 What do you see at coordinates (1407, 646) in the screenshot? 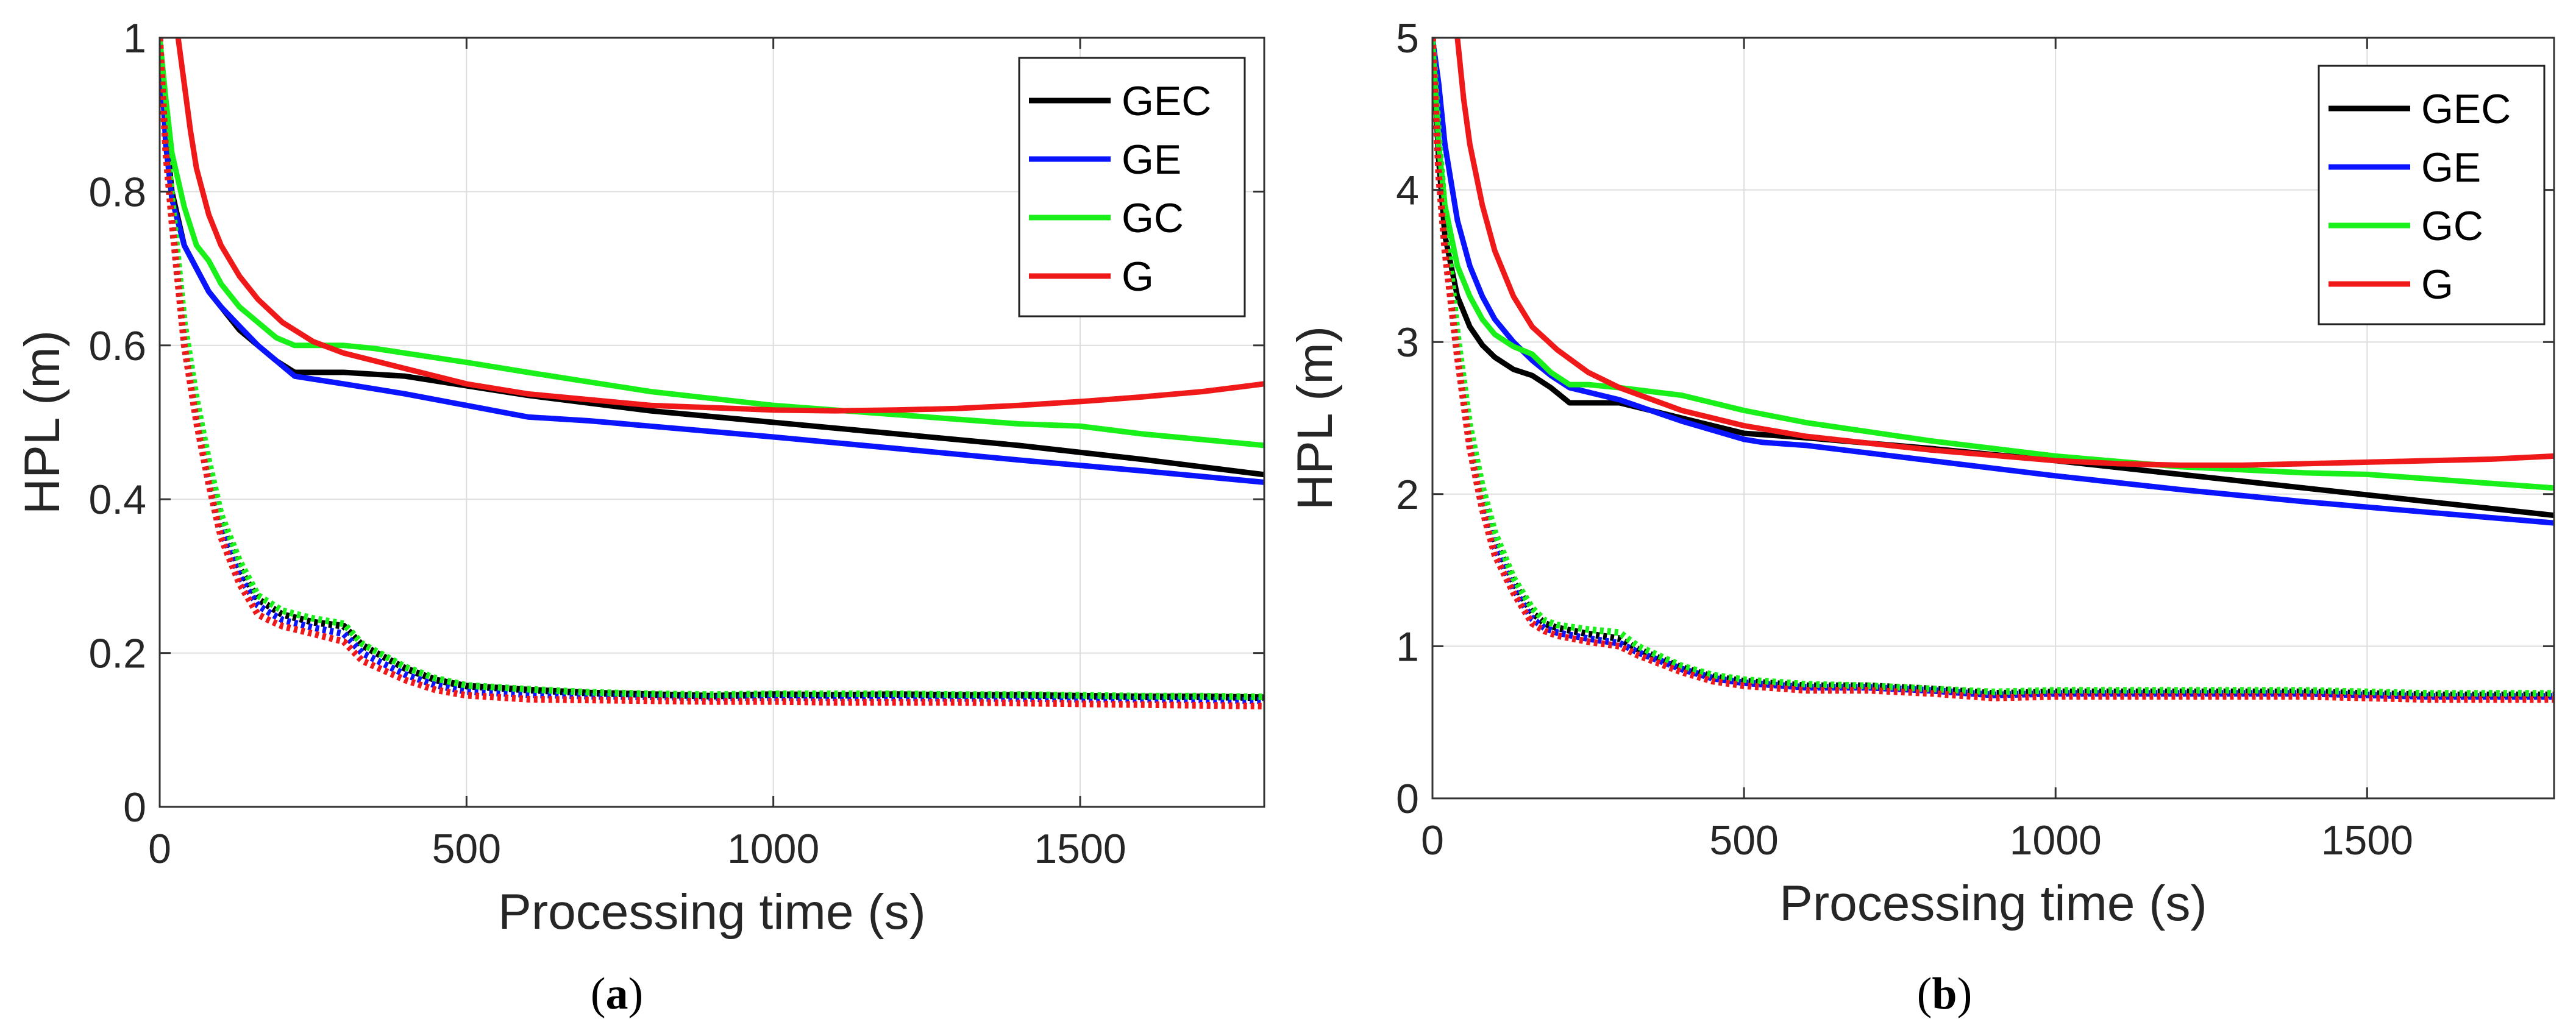
I see `y-tick-label-1: 1` at bounding box center [1407, 646].